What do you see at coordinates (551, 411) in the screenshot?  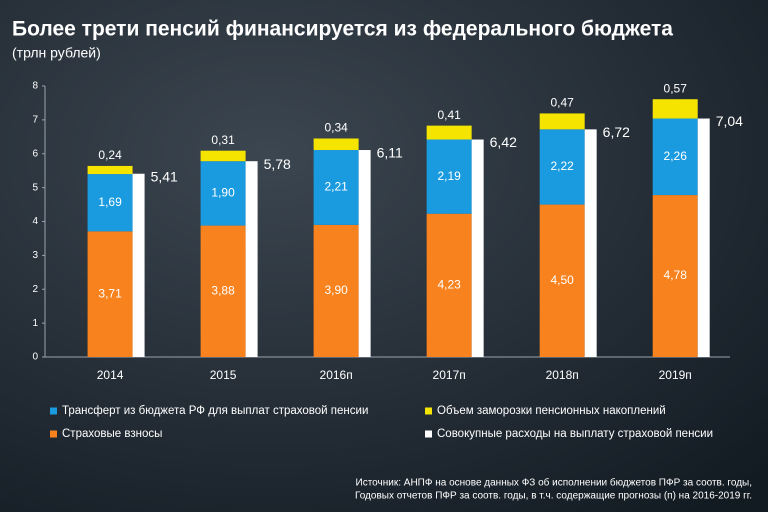 I see `legend-label: Объем заморозки пенсионных накоплений` at bounding box center [551, 411].